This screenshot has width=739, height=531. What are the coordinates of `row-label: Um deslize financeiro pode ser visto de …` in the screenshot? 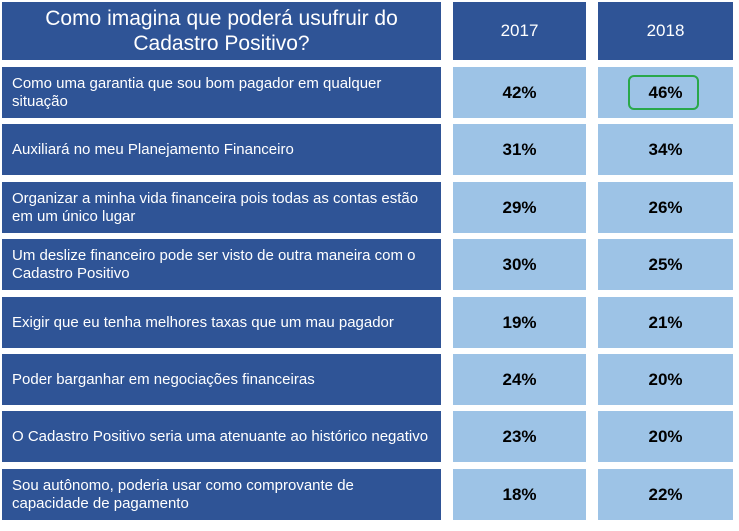 It's located at (221, 264).